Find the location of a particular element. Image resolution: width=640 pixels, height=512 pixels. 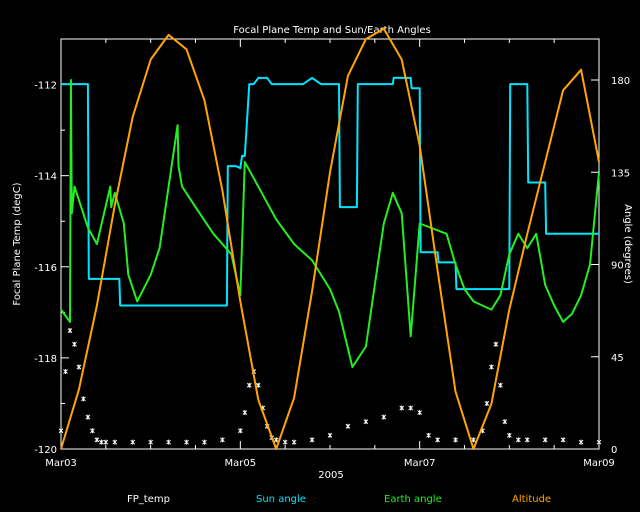

x-tick-label: Mar07 is located at coordinates (420, 463).